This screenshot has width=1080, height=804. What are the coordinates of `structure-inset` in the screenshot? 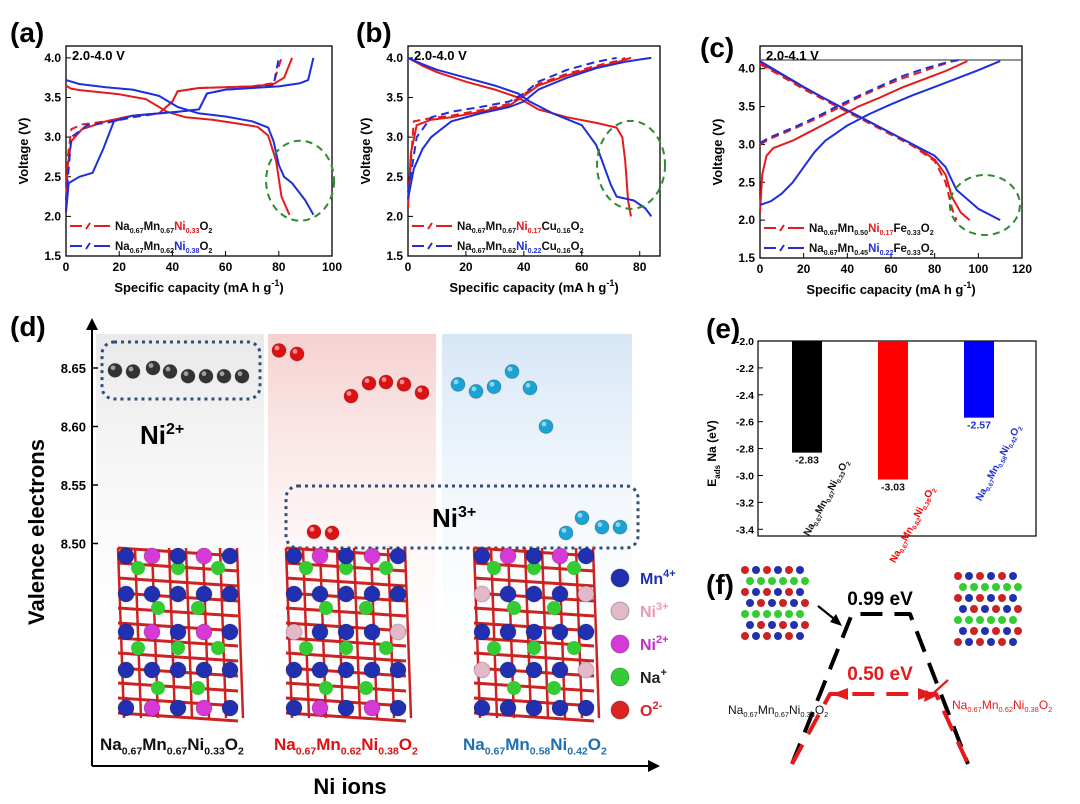 It's located at (988, 609).